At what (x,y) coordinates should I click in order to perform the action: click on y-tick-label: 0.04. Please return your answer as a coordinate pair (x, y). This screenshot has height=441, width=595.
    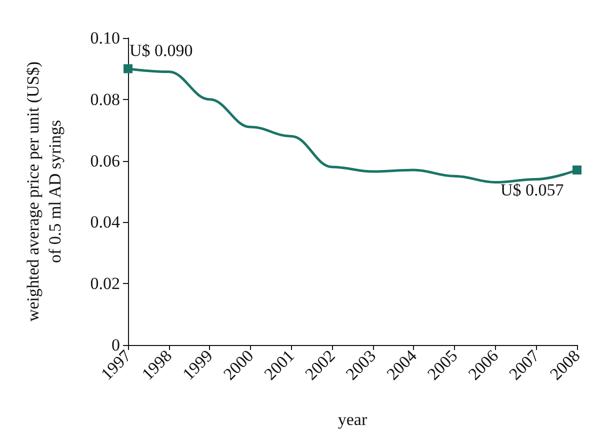
    Looking at the image, I should click on (105, 222).